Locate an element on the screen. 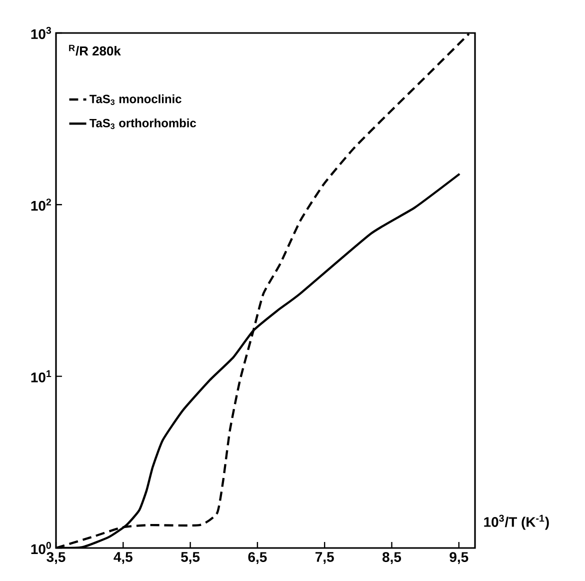  x-tick-label: 5,5 is located at coordinates (190, 558).